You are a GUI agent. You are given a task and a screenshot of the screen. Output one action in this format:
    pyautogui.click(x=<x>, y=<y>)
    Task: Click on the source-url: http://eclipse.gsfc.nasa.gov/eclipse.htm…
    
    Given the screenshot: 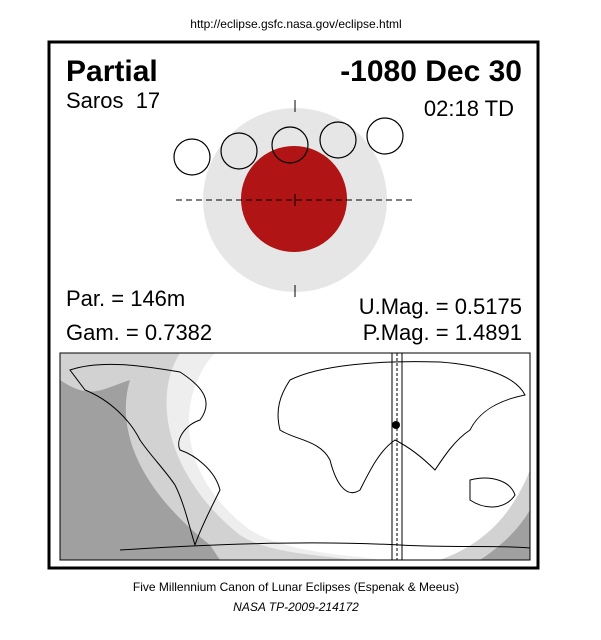 What is the action you would take?
    pyautogui.click(x=295, y=24)
    